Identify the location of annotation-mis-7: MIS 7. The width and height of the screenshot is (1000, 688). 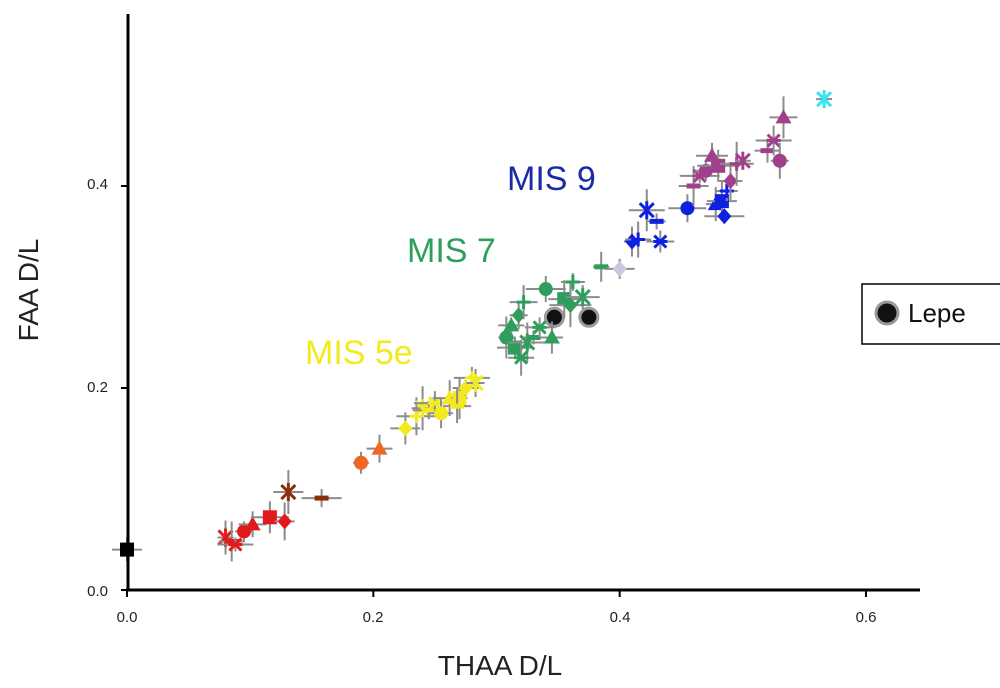
(451, 251).